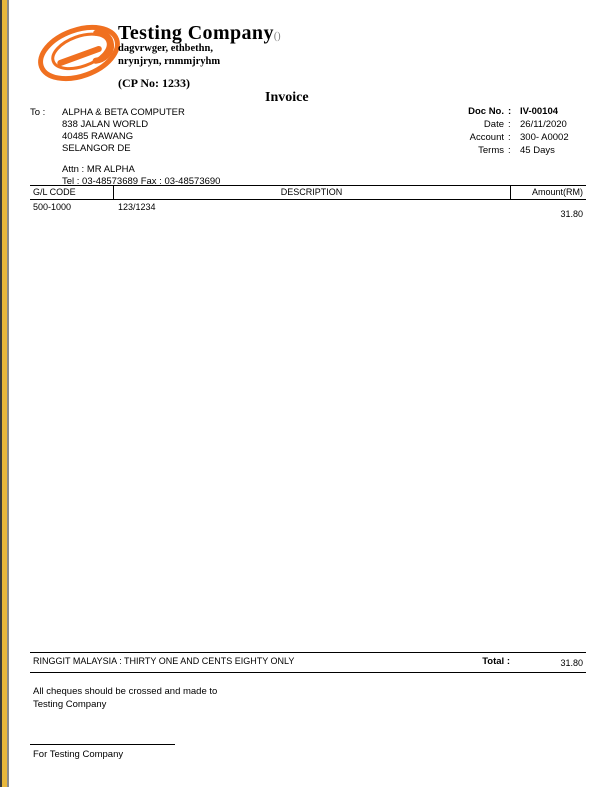 This screenshot has width=615, height=787. I want to click on meta-row-terms: Terms : 45 Days, so click(503, 151).